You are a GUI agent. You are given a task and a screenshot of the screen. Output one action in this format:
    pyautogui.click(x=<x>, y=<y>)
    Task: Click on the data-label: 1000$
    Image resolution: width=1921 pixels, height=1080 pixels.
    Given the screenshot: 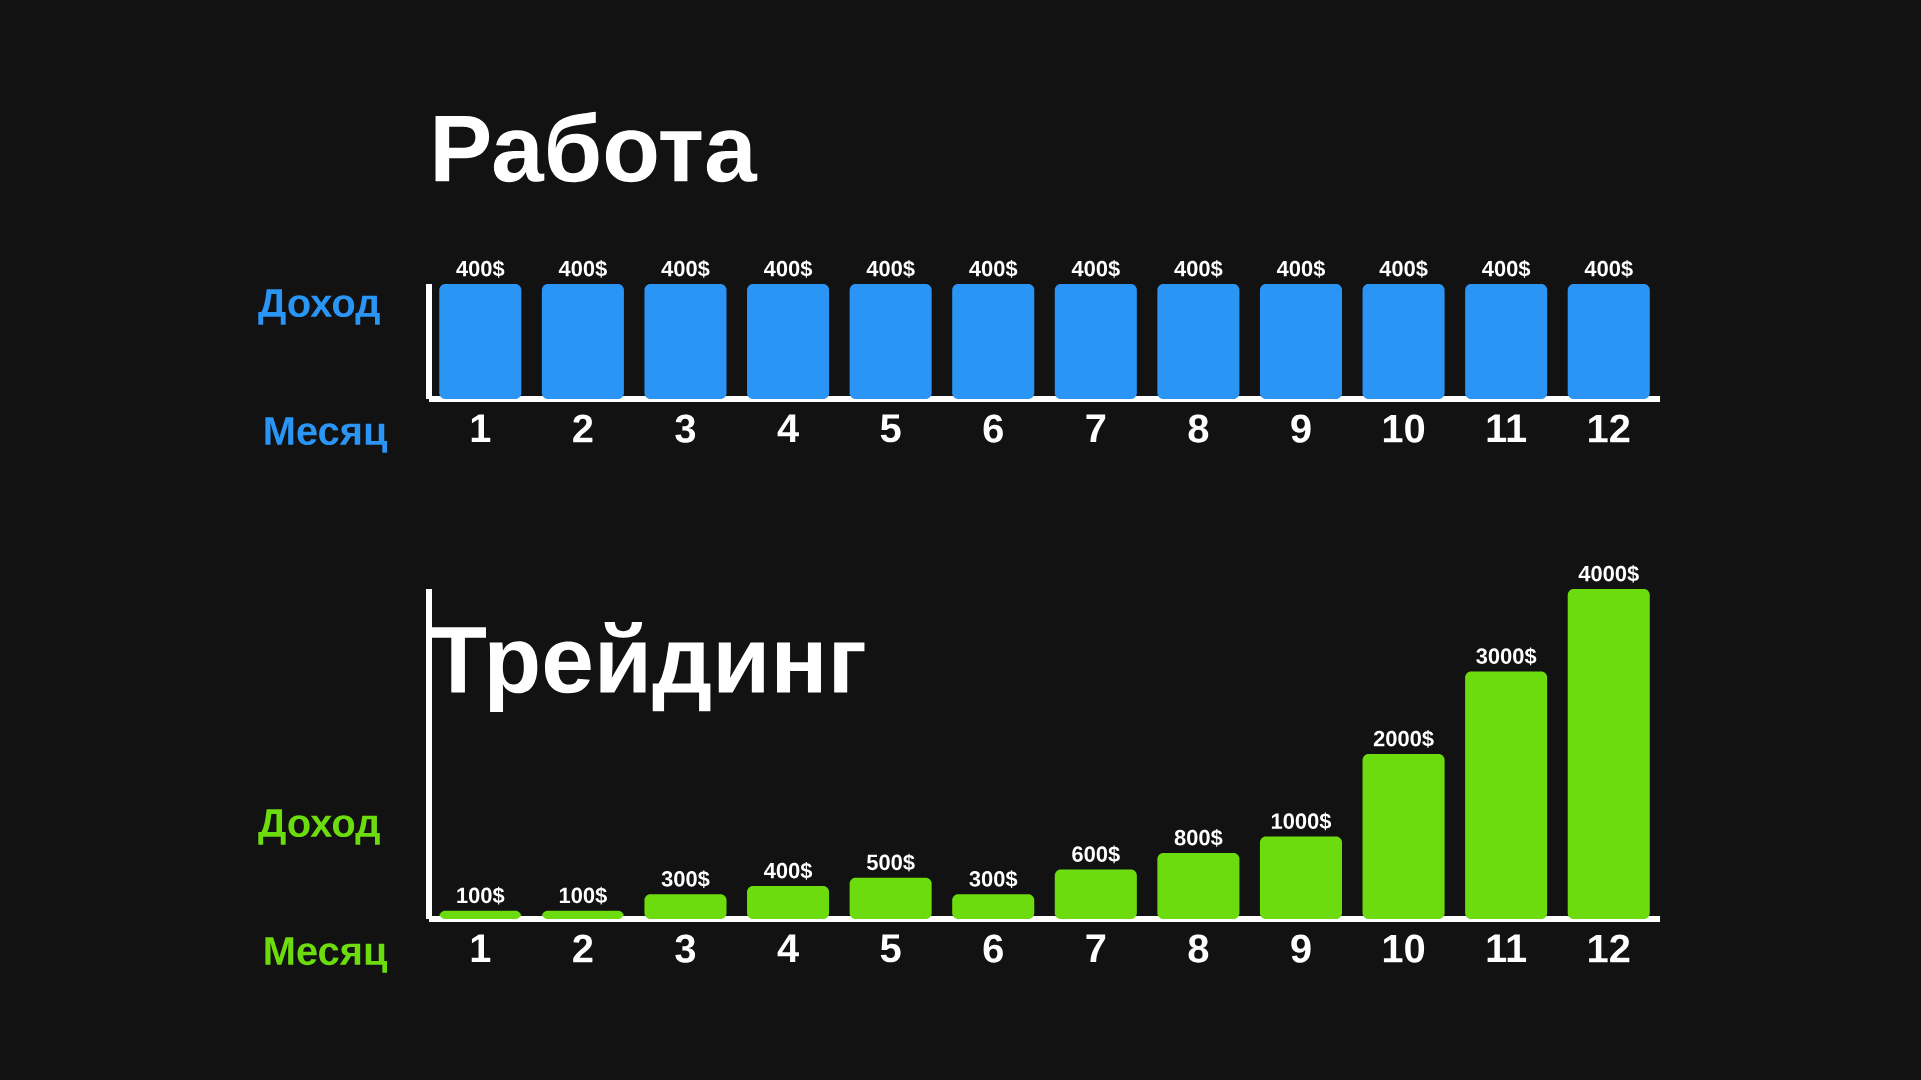 What is the action you would take?
    pyautogui.click(x=1301, y=821)
    